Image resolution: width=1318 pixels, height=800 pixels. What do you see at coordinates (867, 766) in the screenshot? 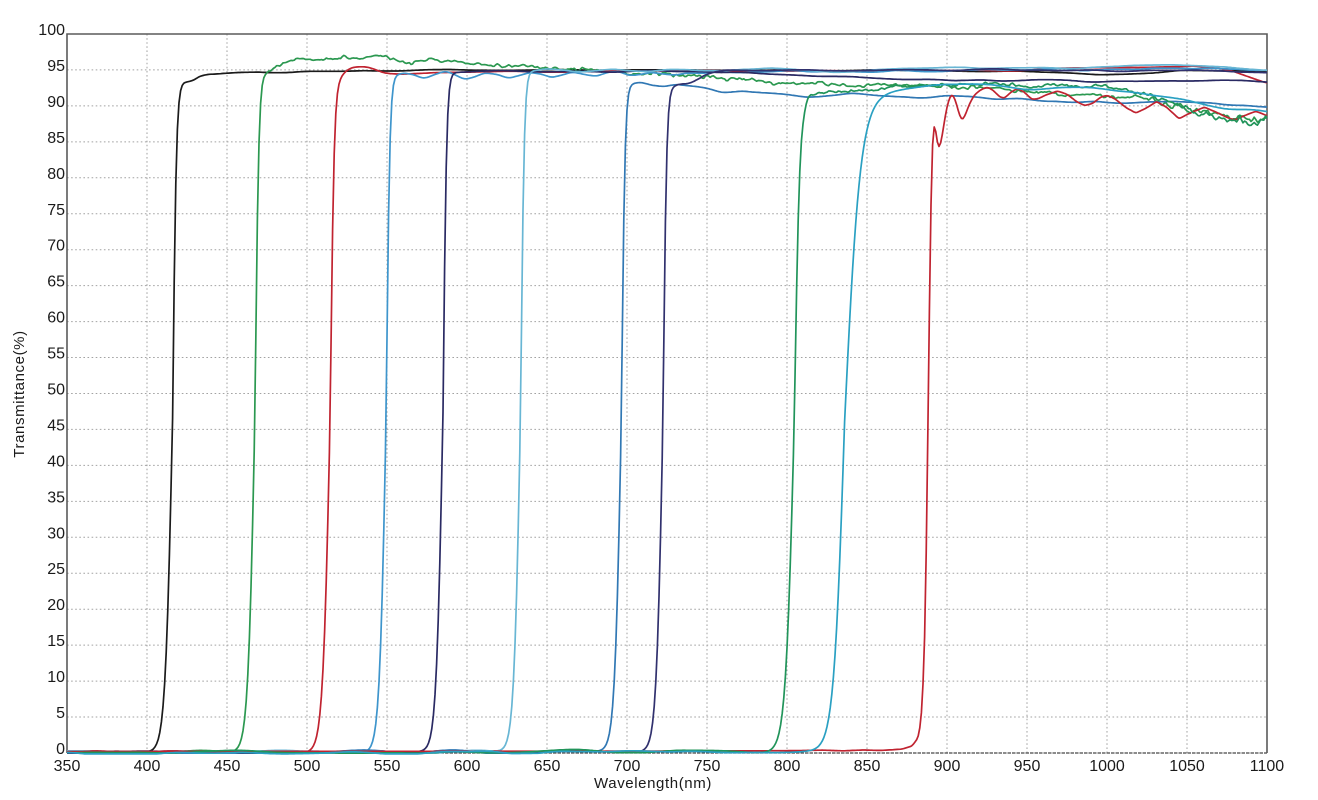
I see `svg-text: 850` at bounding box center [867, 766].